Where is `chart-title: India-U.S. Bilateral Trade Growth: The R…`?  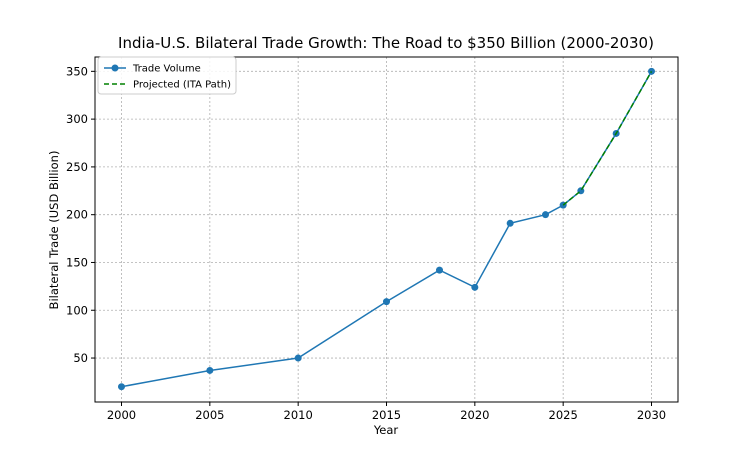 chart-title: India-U.S. Bilateral Trade Growth: The R… is located at coordinates (386, 43).